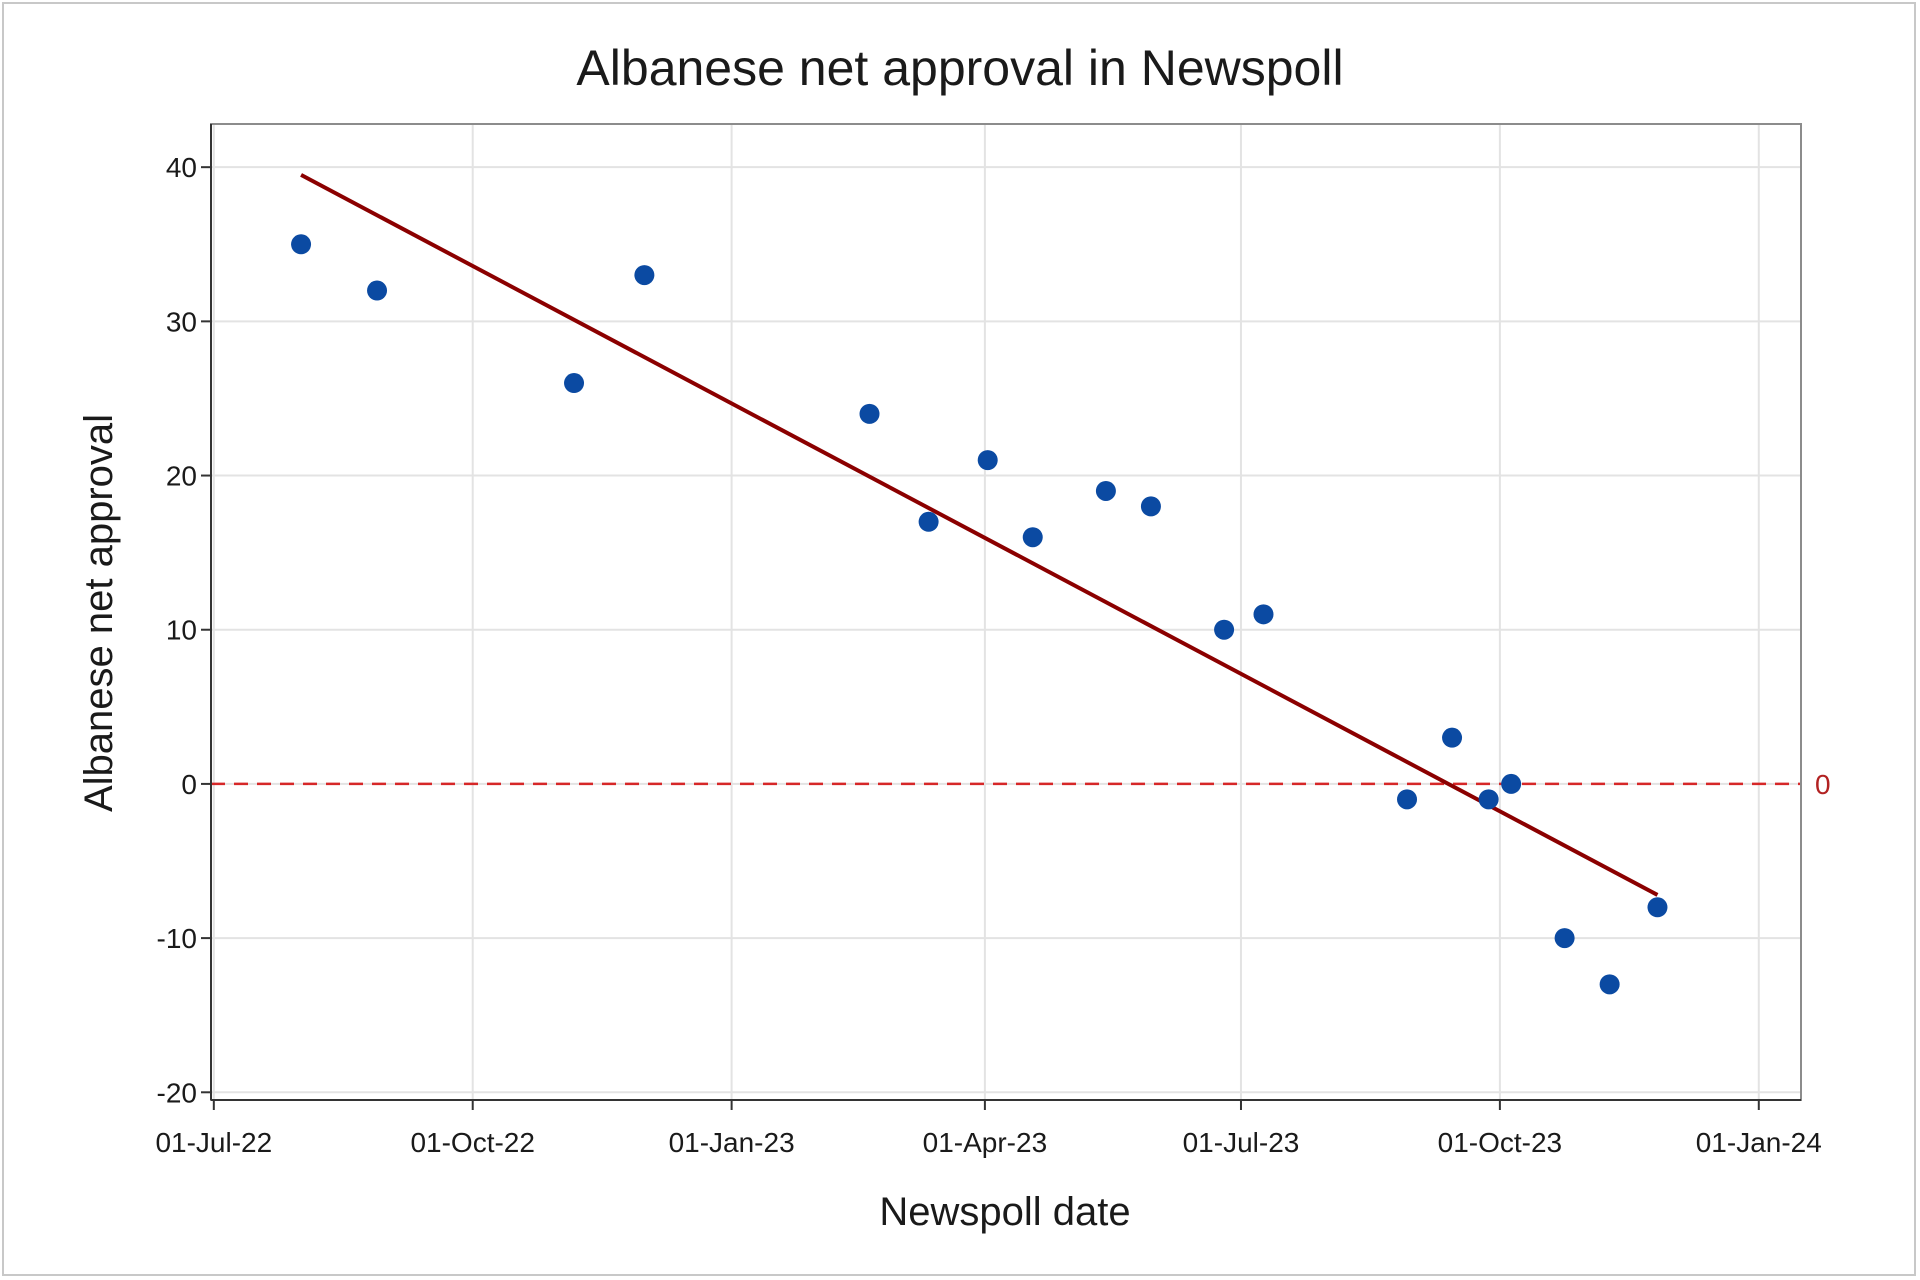  Describe the element at coordinates (177, 1092) in the screenshot. I see `y-tick-label: -20` at that location.